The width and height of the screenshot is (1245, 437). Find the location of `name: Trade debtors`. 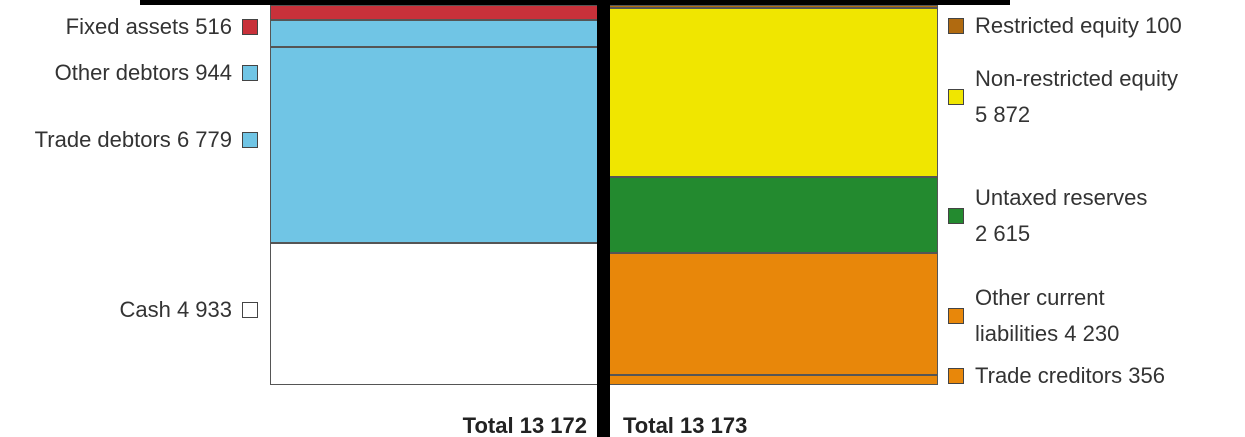

name: Trade debtors is located at coordinates (102, 139).